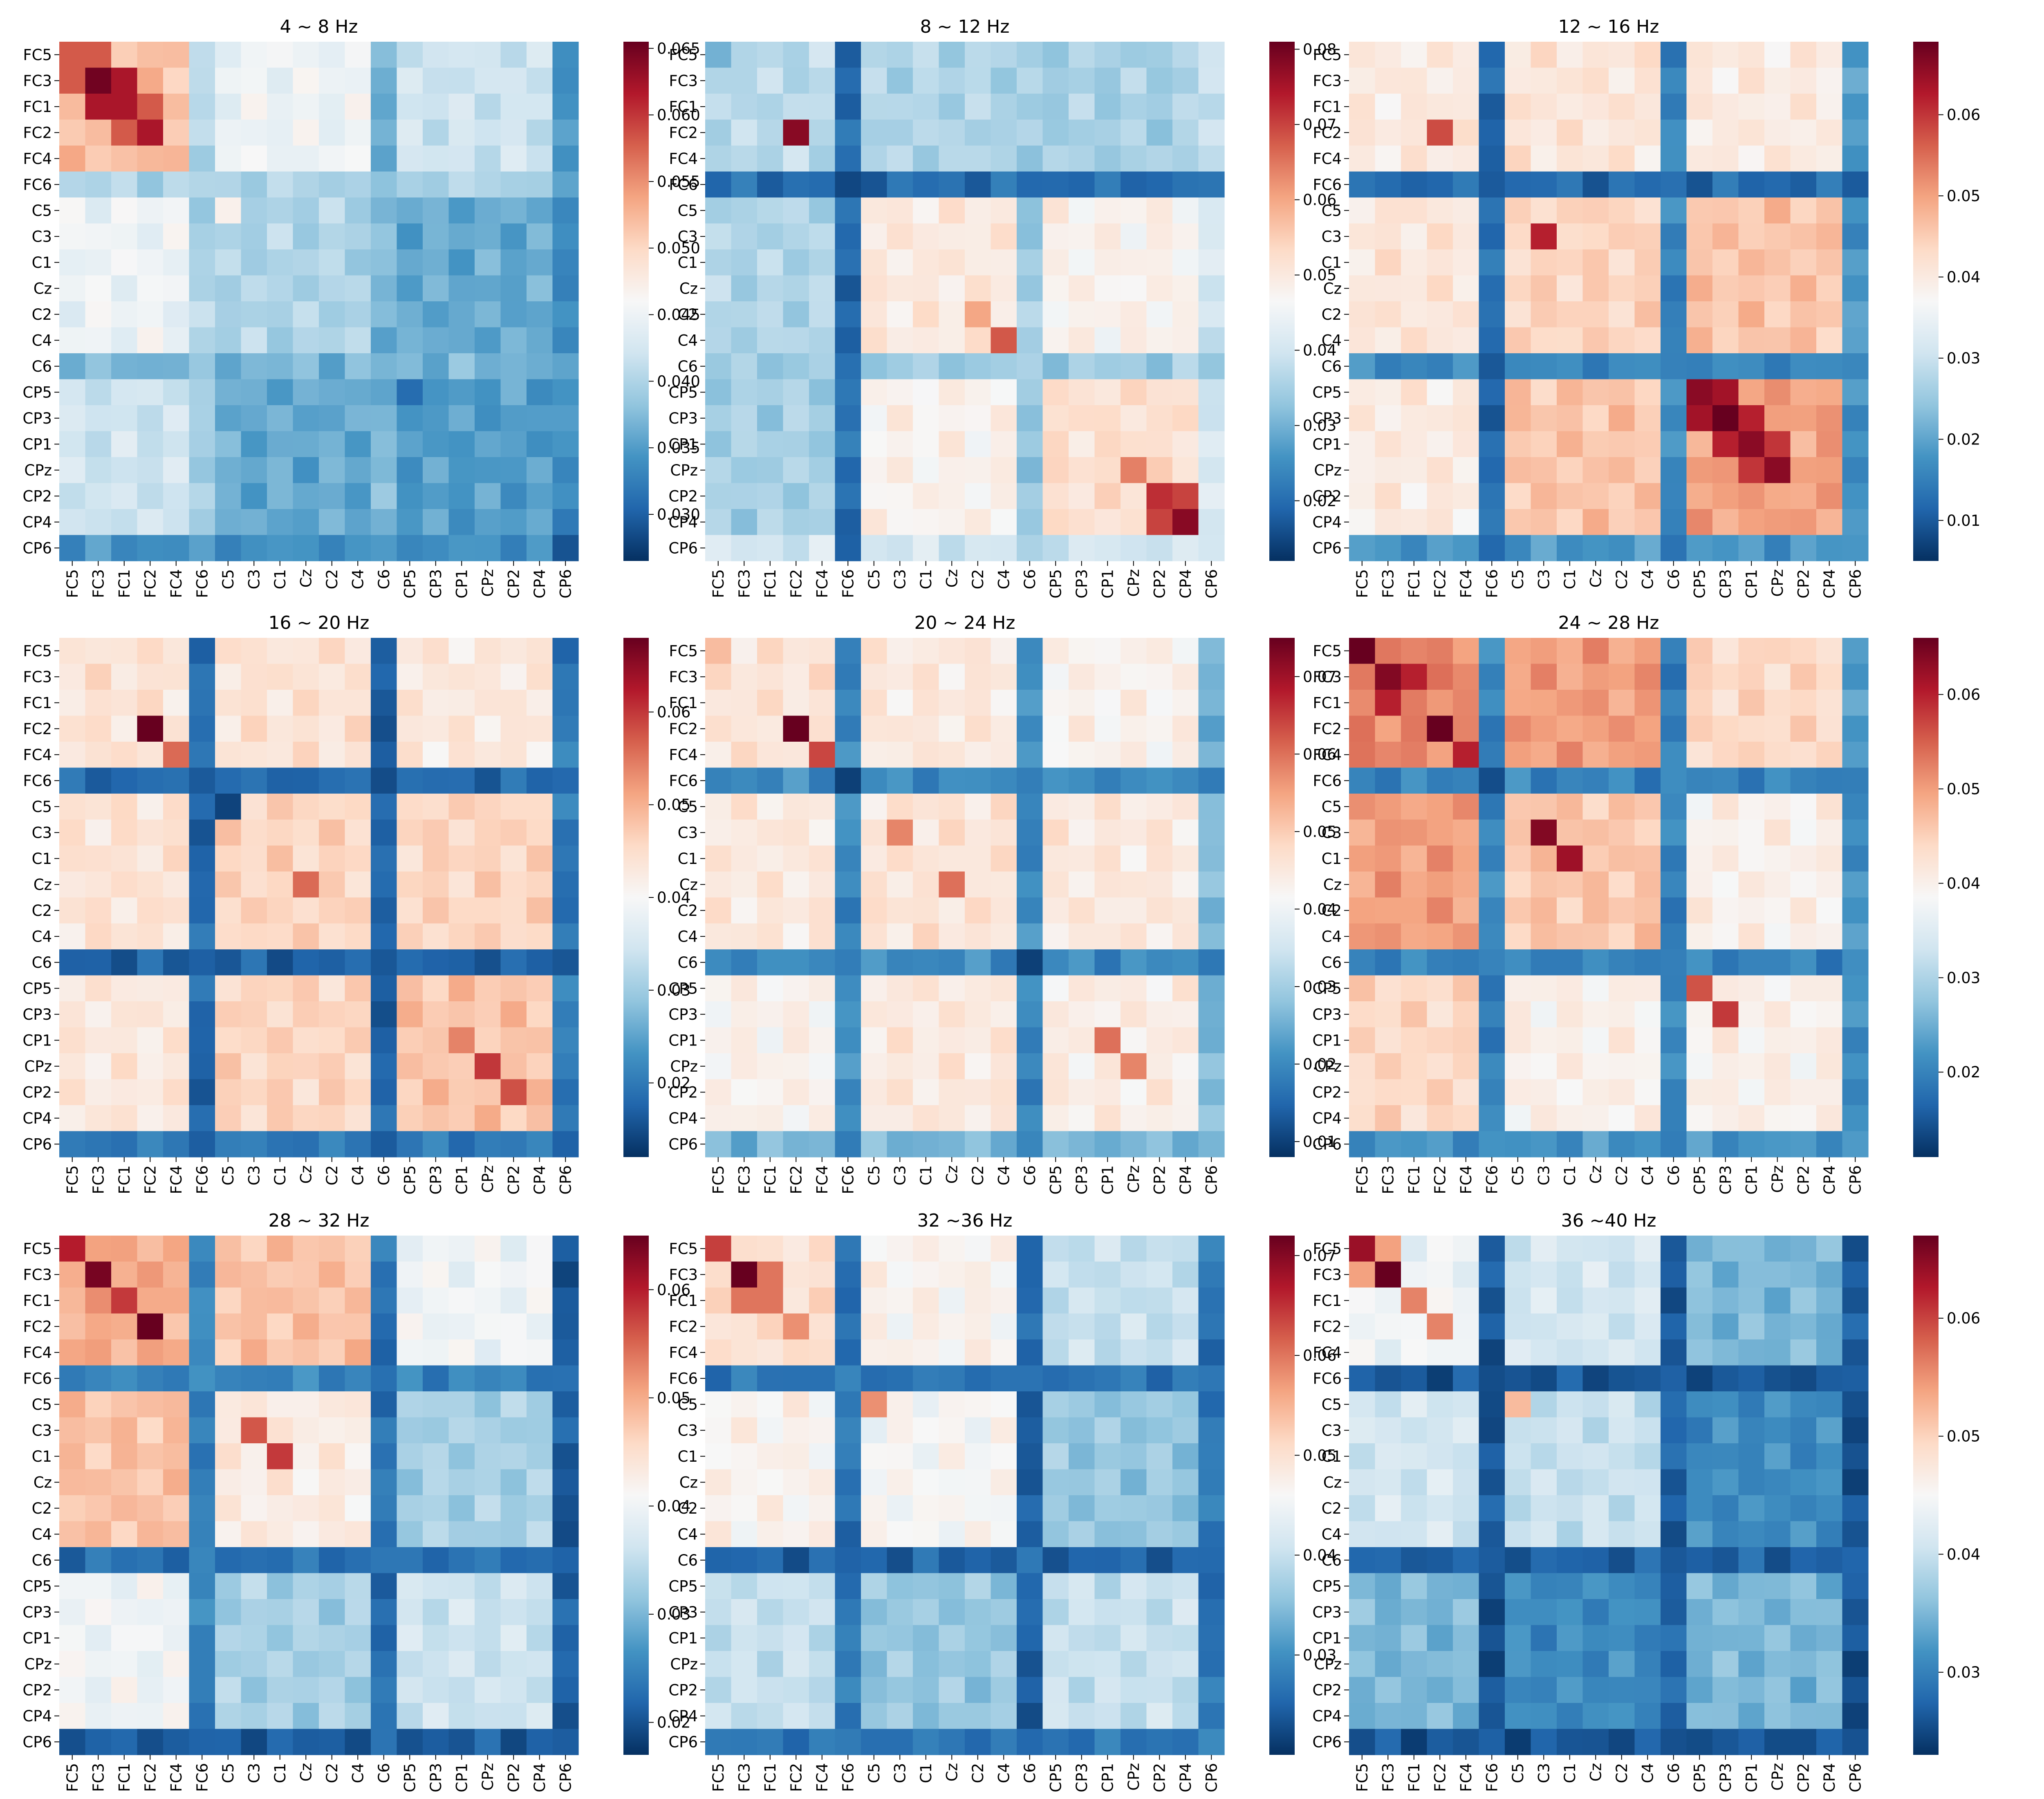  Describe the element at coordinates (38, 470) in the screenshot. I see `y-tick-label: CPz` at that location.